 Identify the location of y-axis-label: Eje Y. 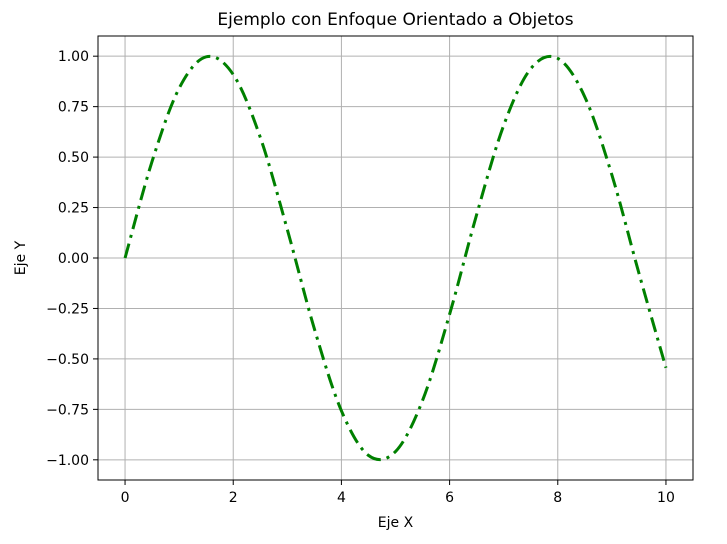
(21, 257).